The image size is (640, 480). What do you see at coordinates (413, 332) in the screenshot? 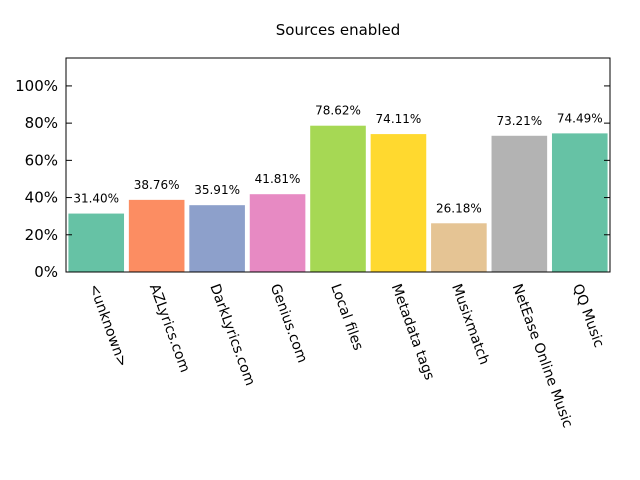
I see `x-tick-label-5: Metadata tags` at bounding box center [413, 332].